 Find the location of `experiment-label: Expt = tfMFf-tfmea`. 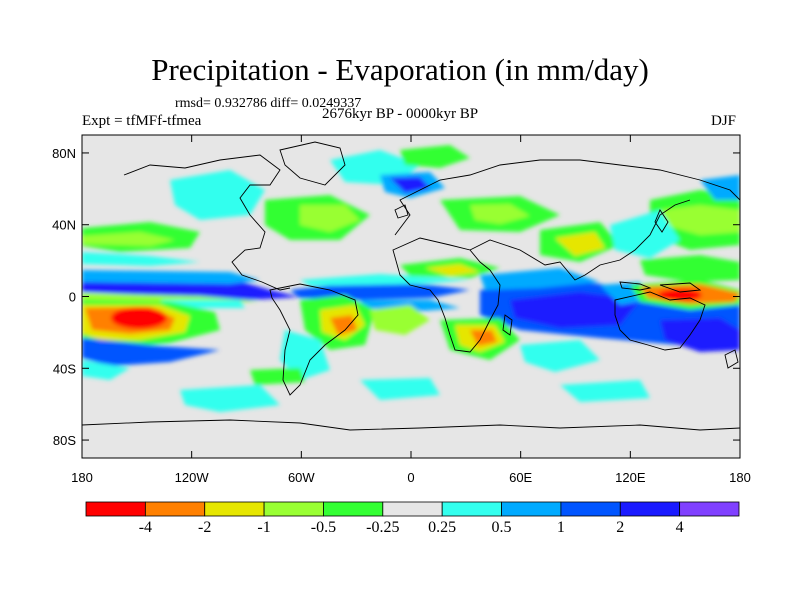

experiment-label: Expt = tfMFf-tfmea is located at coordinates (142, 121).